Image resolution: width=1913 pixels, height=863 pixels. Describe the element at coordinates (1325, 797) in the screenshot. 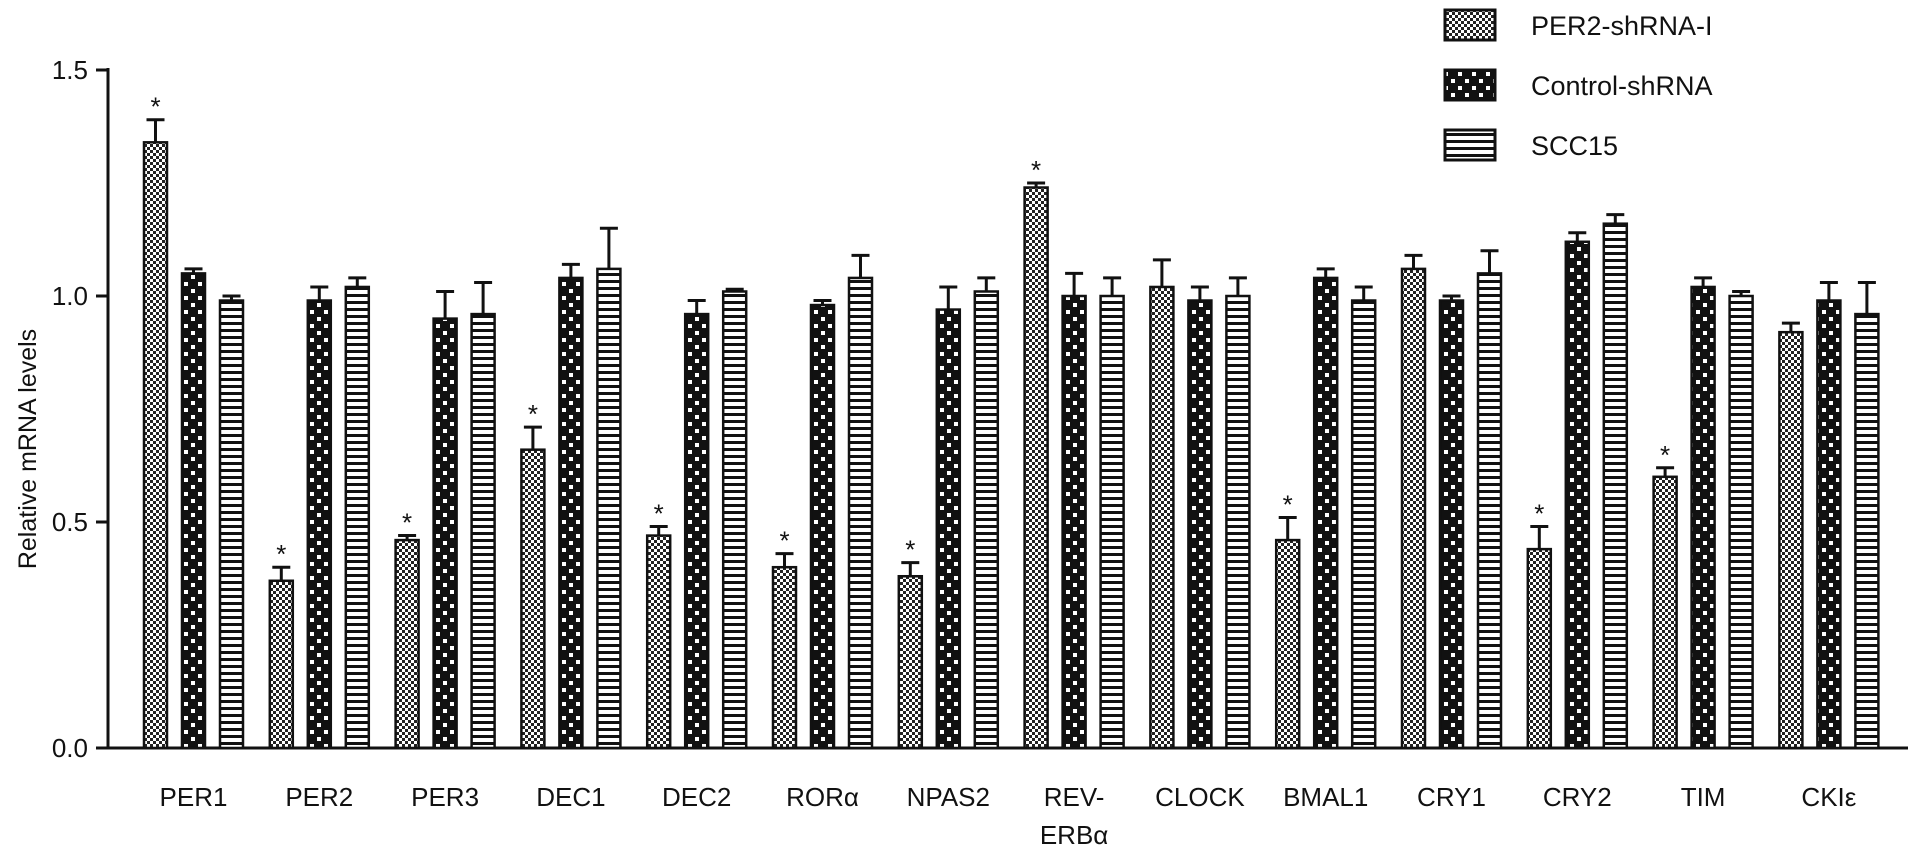

I see `category-label: BMAL1` at that location.